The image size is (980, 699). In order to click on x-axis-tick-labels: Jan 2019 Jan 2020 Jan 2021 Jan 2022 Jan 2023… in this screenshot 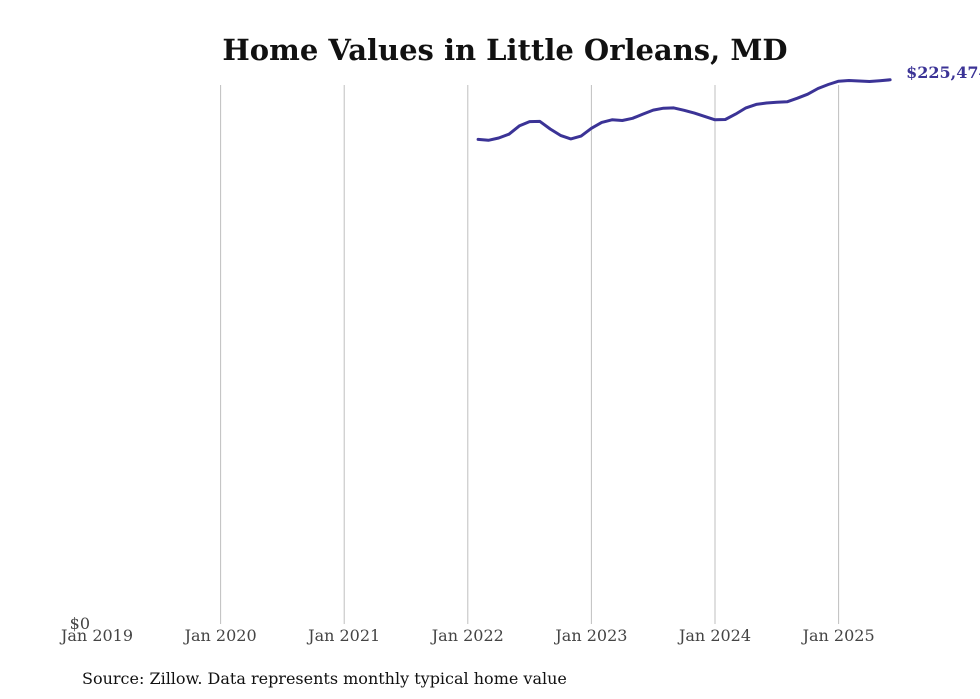, I will do `click(467, 635)`.